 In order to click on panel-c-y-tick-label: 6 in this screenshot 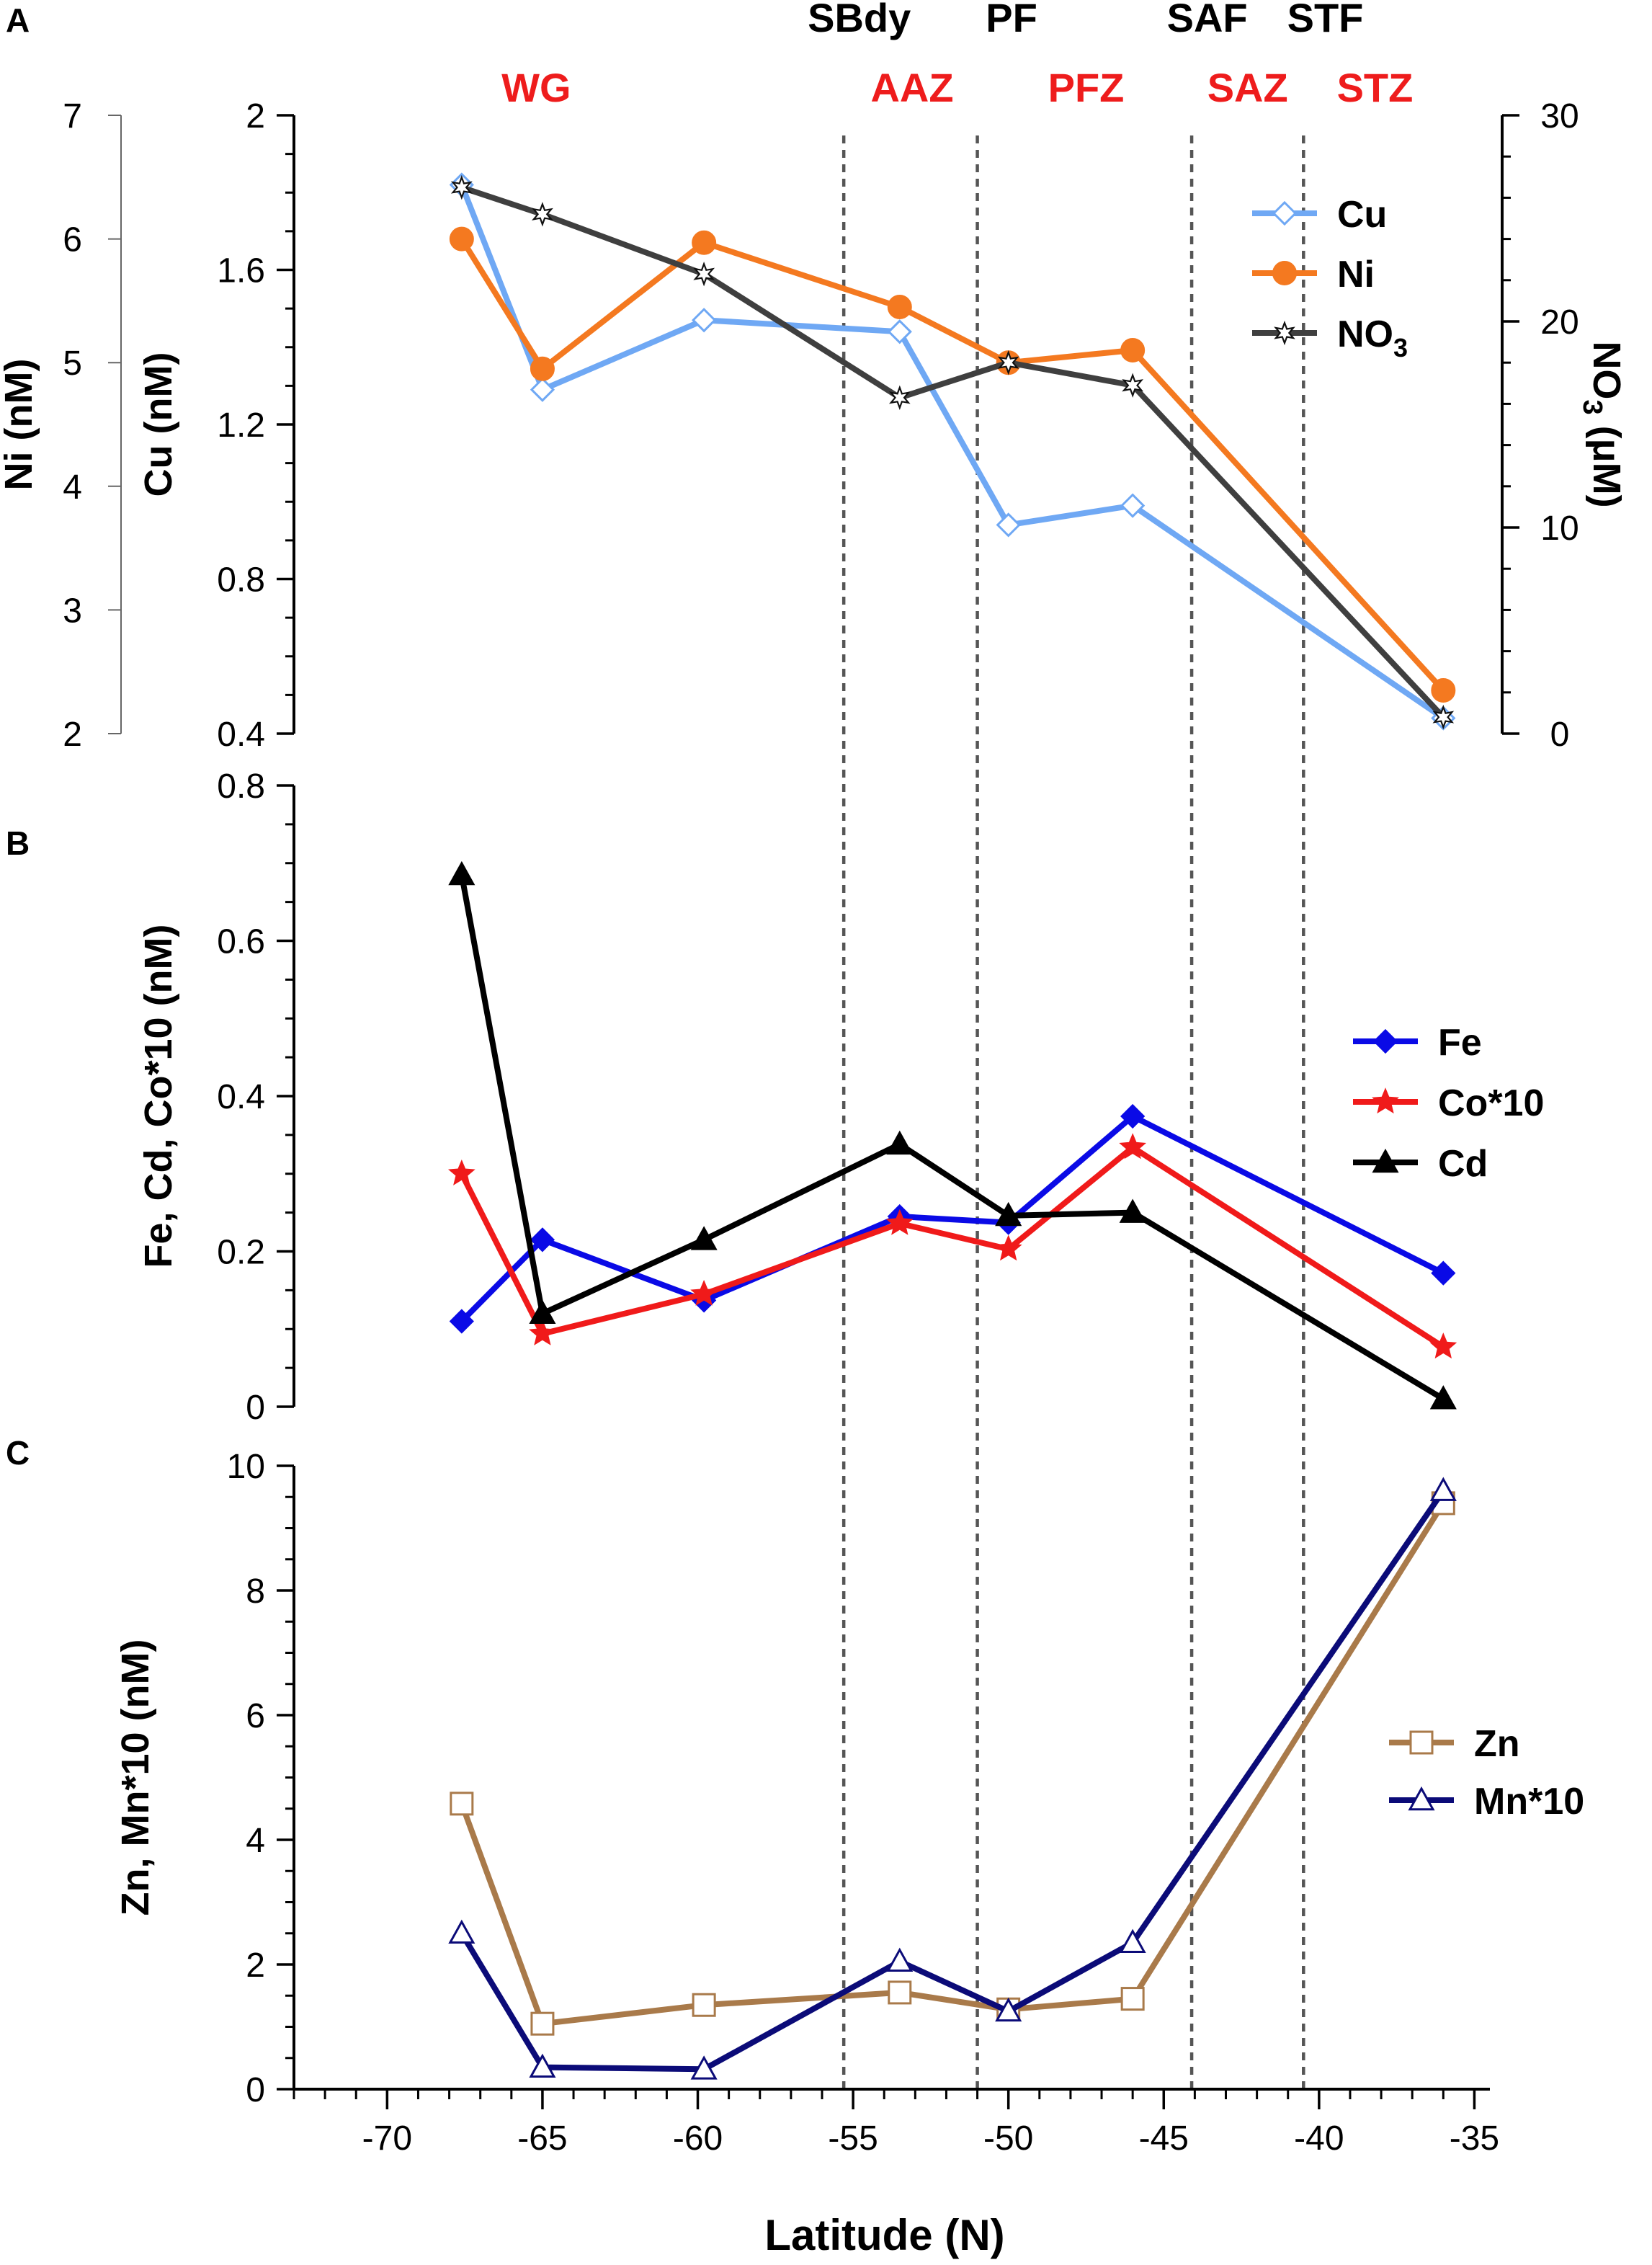, I will do `click(255, 1716)`.